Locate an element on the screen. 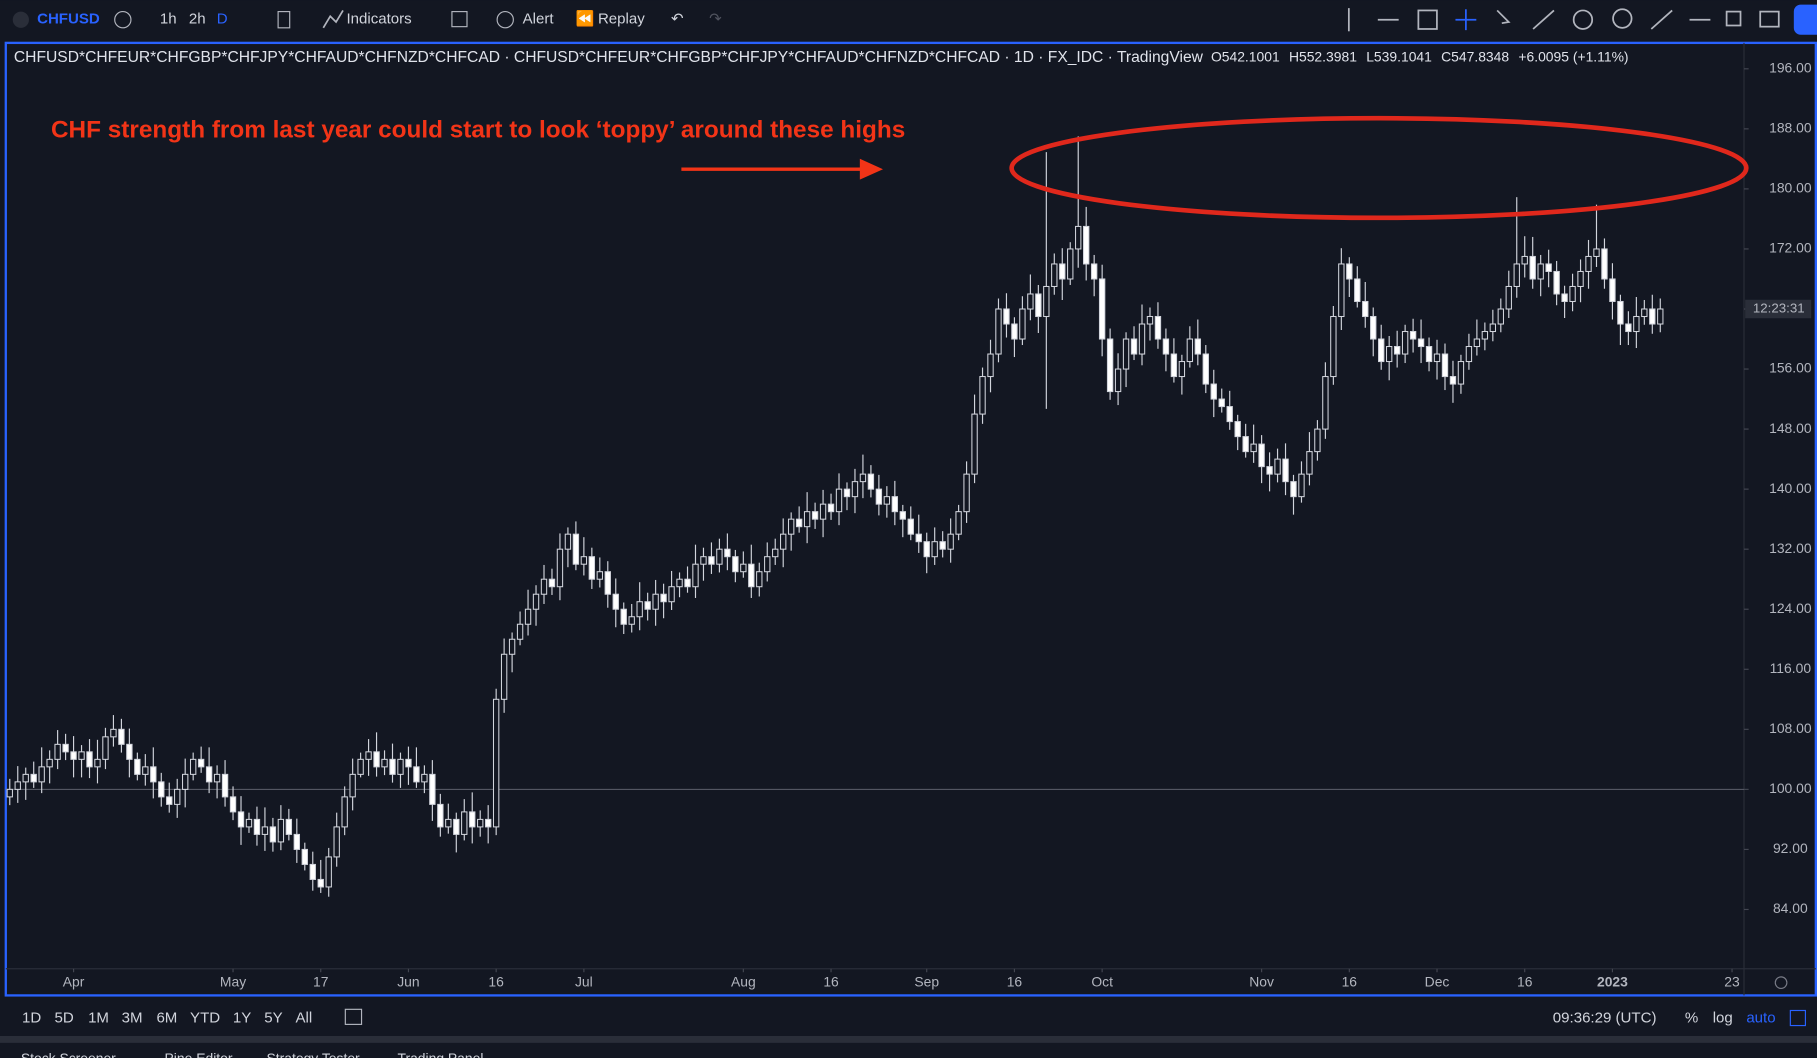 The width and height of the screenshot is (1817, 1058). scale-option: % is located at coordinates (1691, 1018).